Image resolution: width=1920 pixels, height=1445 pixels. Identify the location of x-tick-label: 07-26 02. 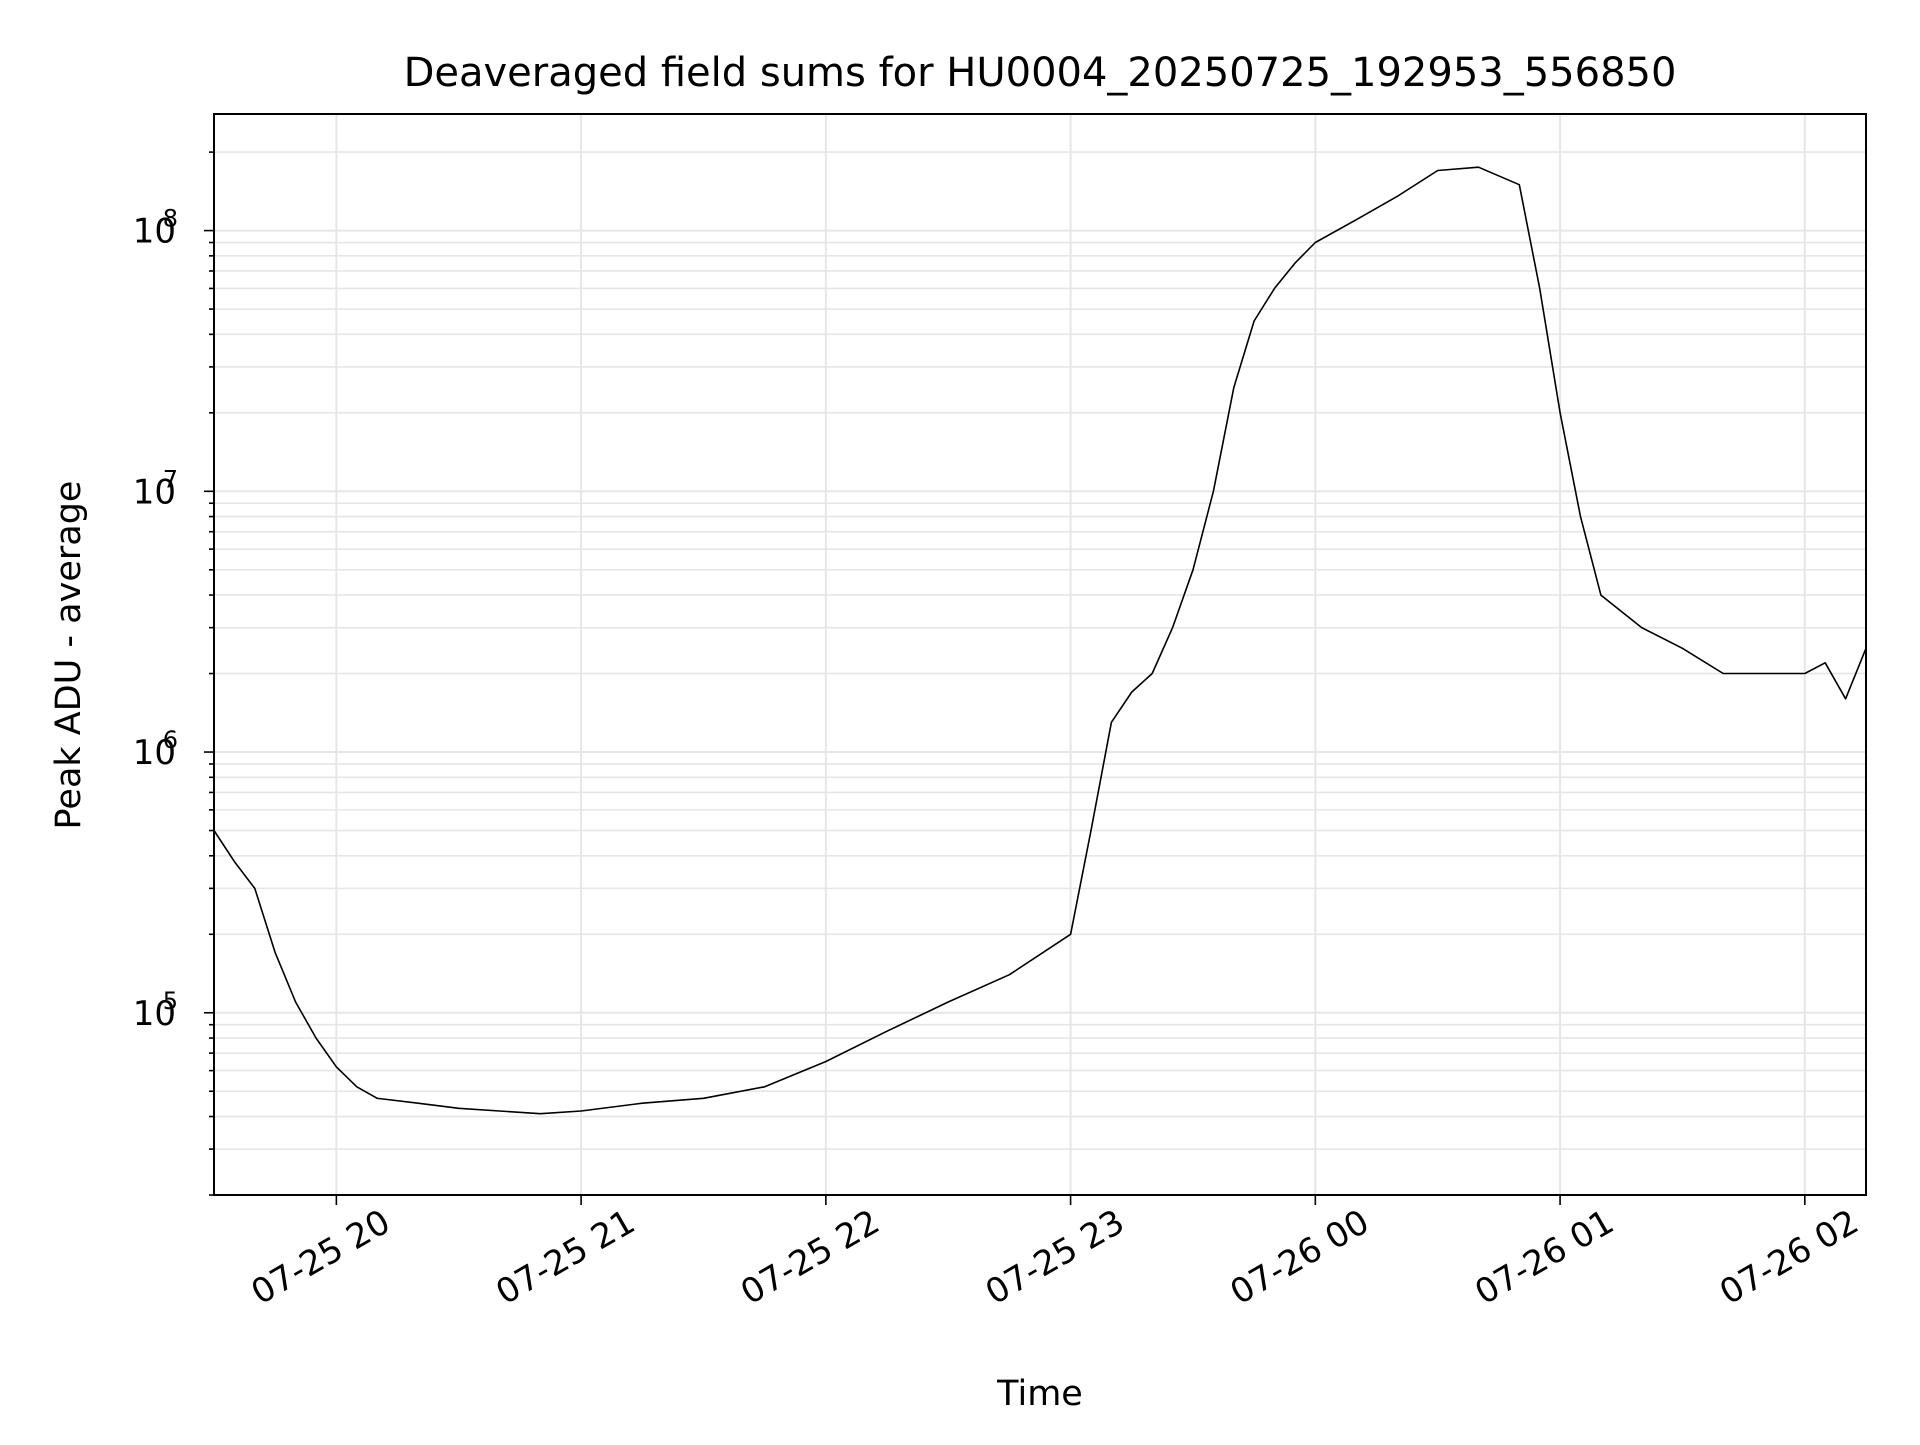
(1789, 1257).